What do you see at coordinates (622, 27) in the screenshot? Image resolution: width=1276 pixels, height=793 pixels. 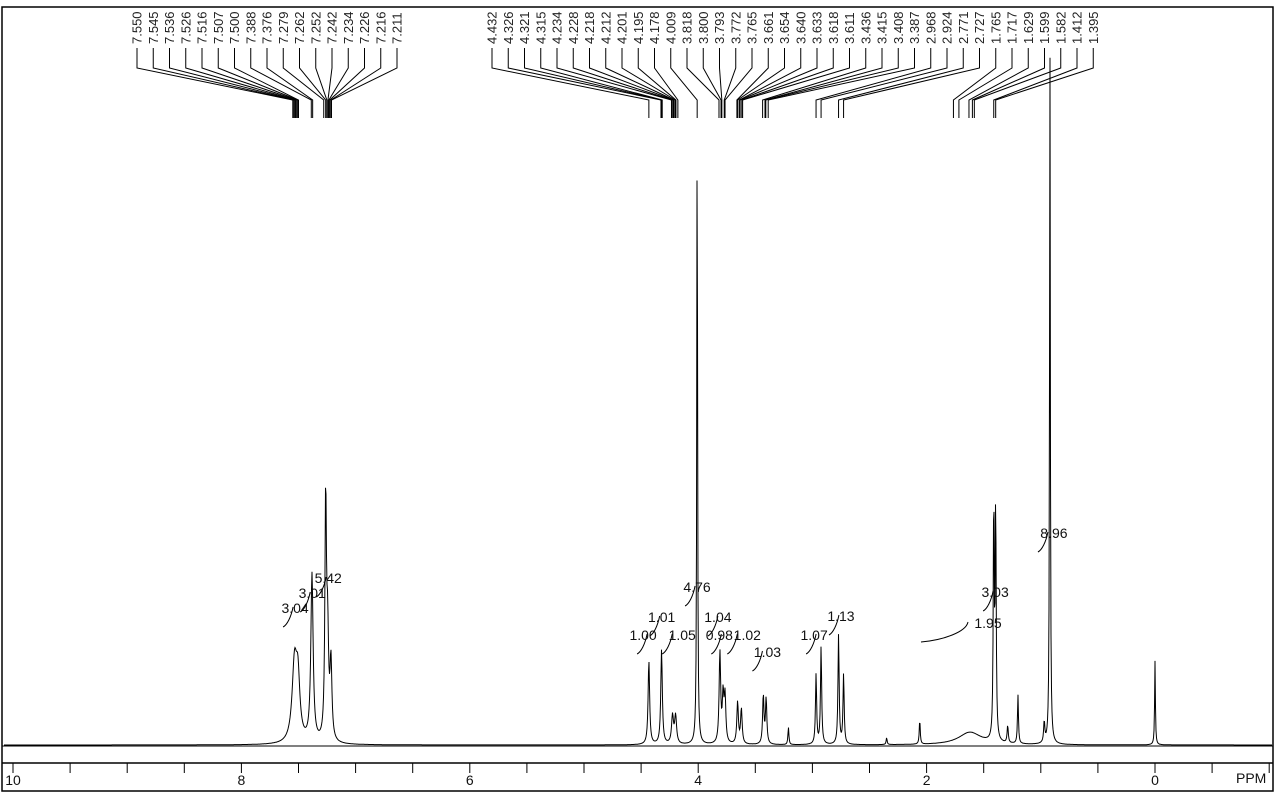 I see `peak-label: 4.201` at bounding box center [622, 27].